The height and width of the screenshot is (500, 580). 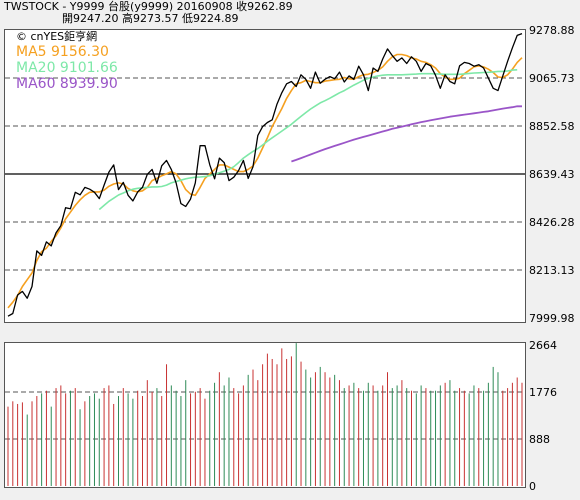 I want to click on legend-ma20: MA20 9101.66, so click(x=67, y=68).